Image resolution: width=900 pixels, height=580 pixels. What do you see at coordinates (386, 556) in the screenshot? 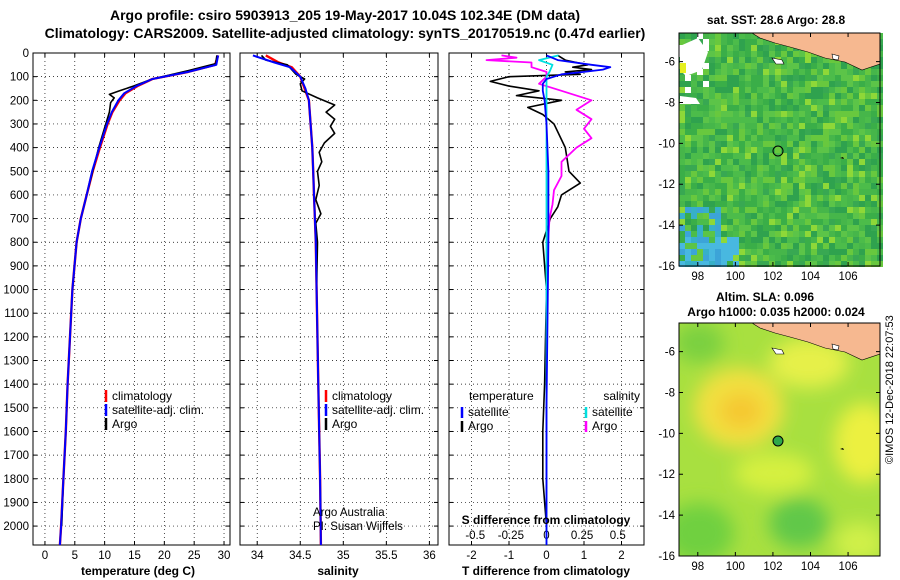
I see `x-tick-label: 35.5` at bounding box center [386, 556].